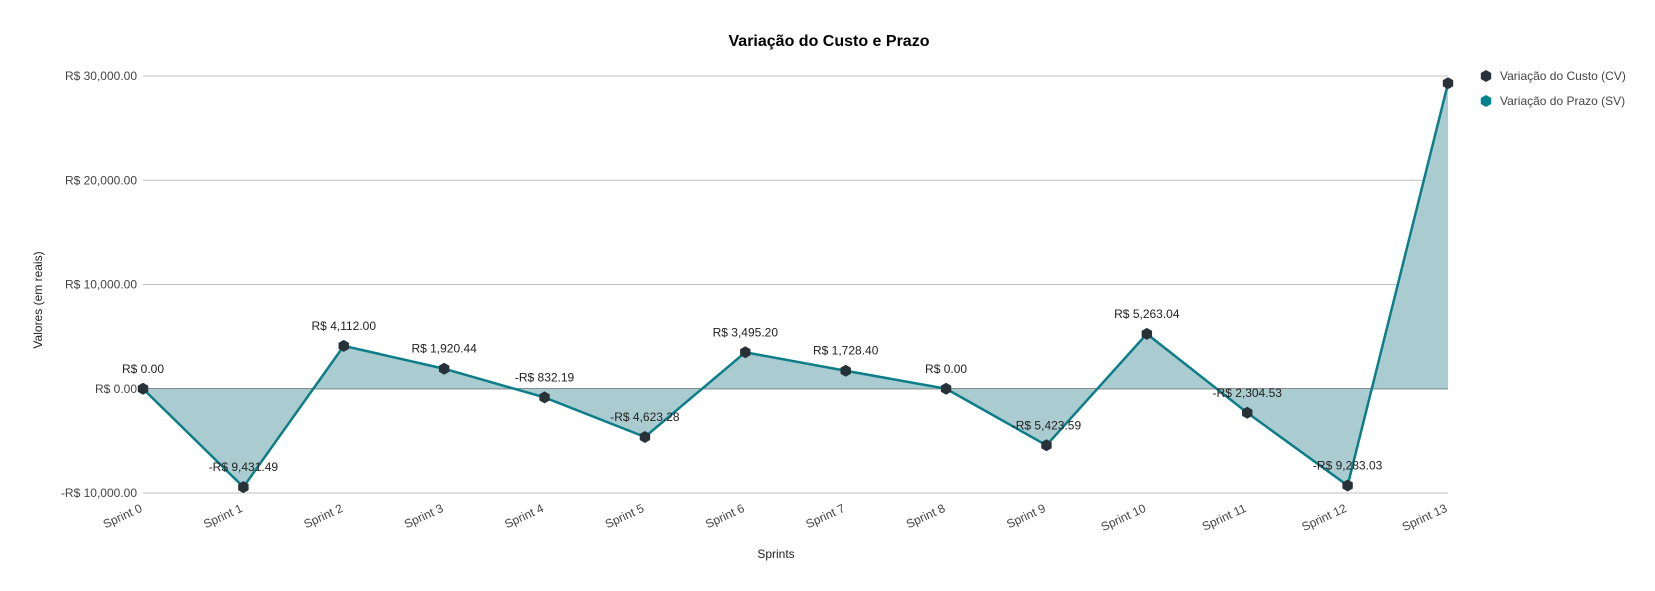  What do you see at coordinates (223, 516) in the screenshot?
I see `x-tick-label: Sprint 1` at bounding box center [223, 516].